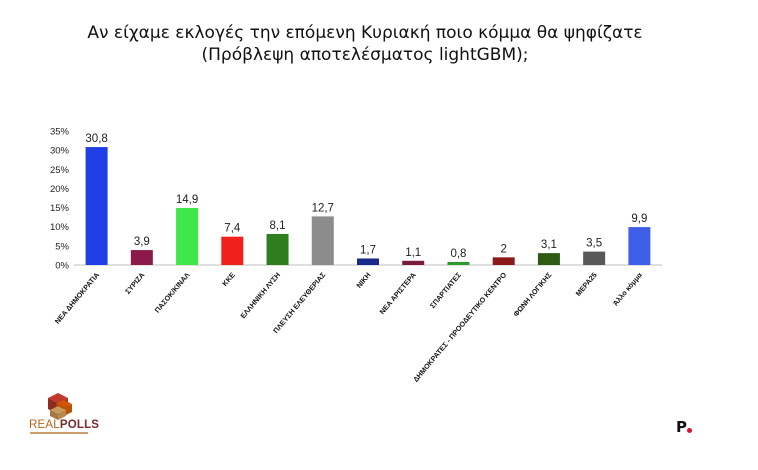 The height and width of the screenshot is (470, 758). What do you see at coordinates (368, 250) in the screenshot?
I see `data-label: 1,7` at bounding box center [368, 250].